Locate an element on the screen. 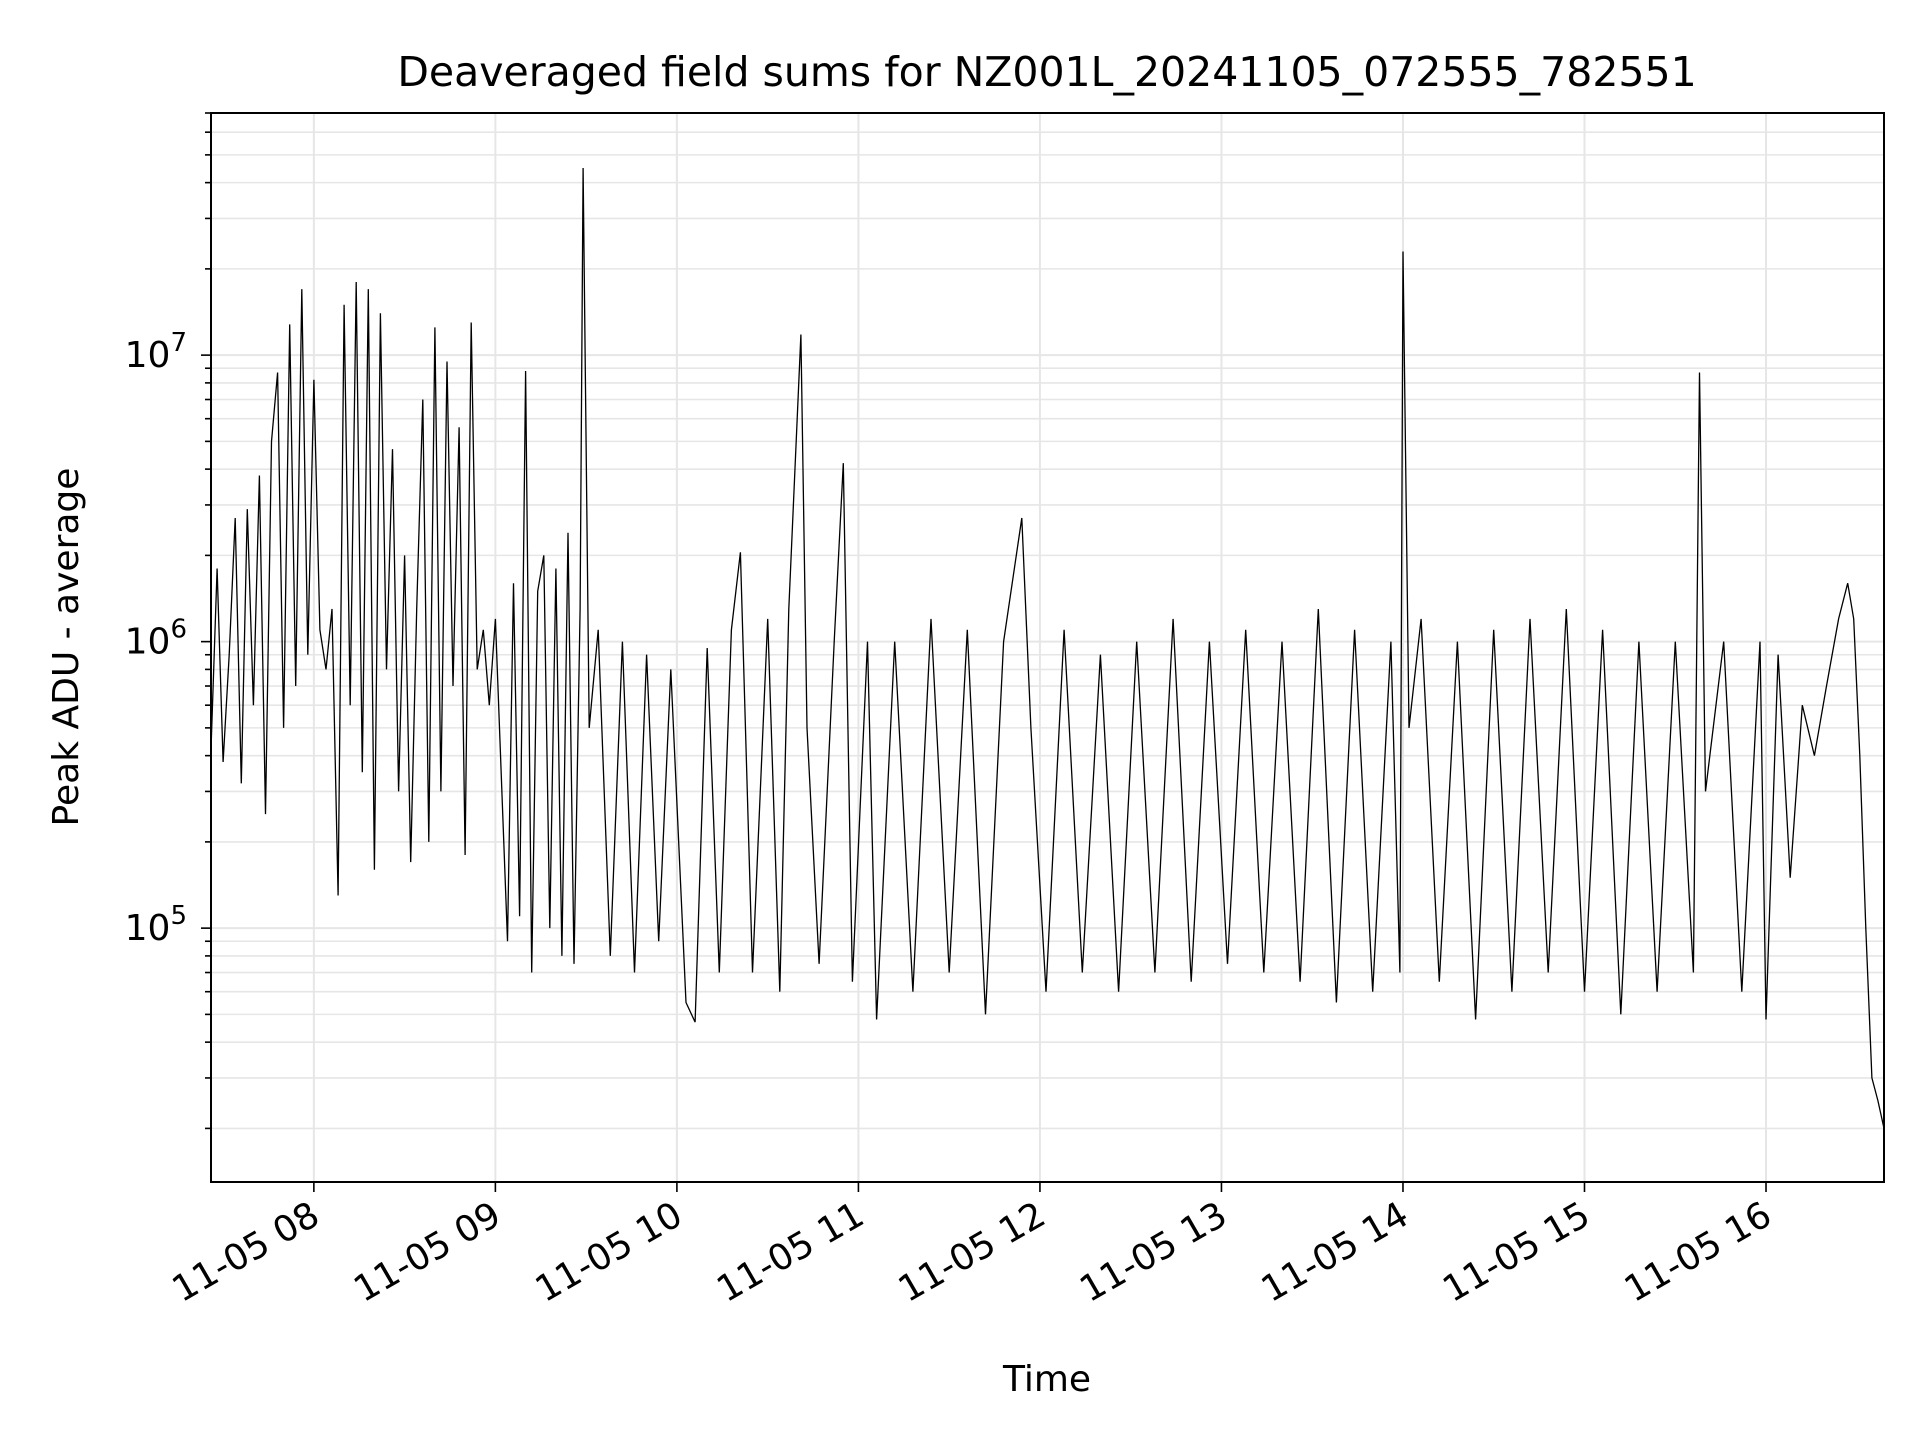  x-axis-label: Time is located at coordinates (1046, 1379).